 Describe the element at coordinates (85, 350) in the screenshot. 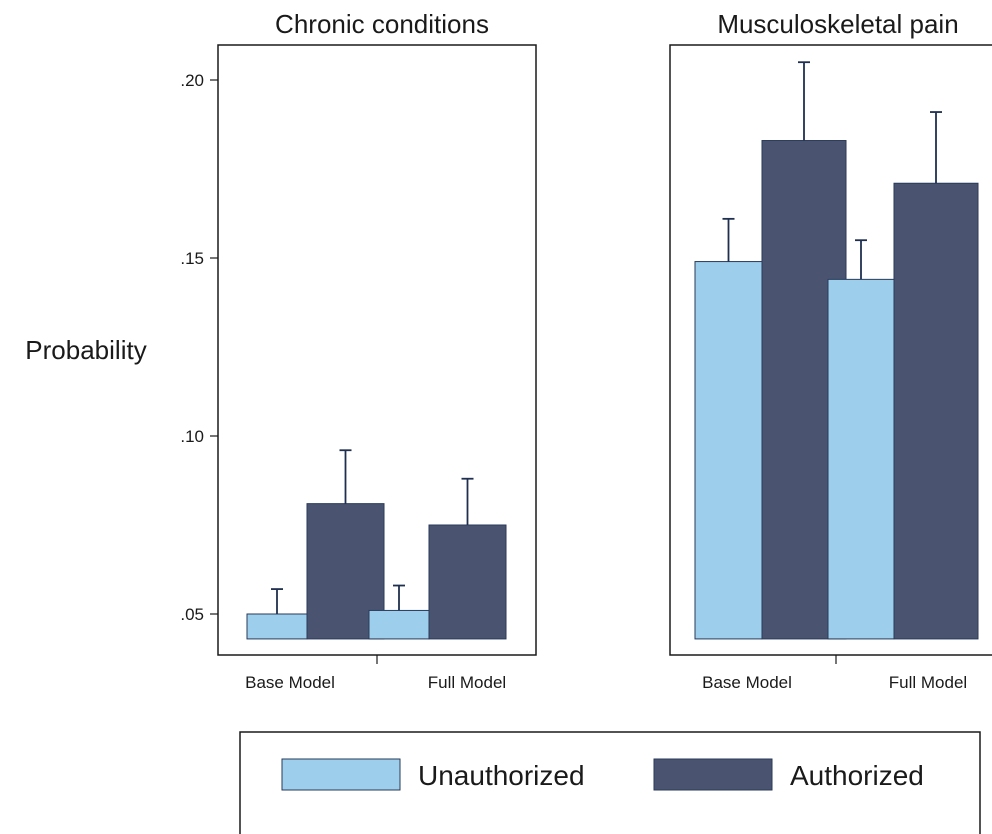

I see `y-axis-label: Probability` at that location.